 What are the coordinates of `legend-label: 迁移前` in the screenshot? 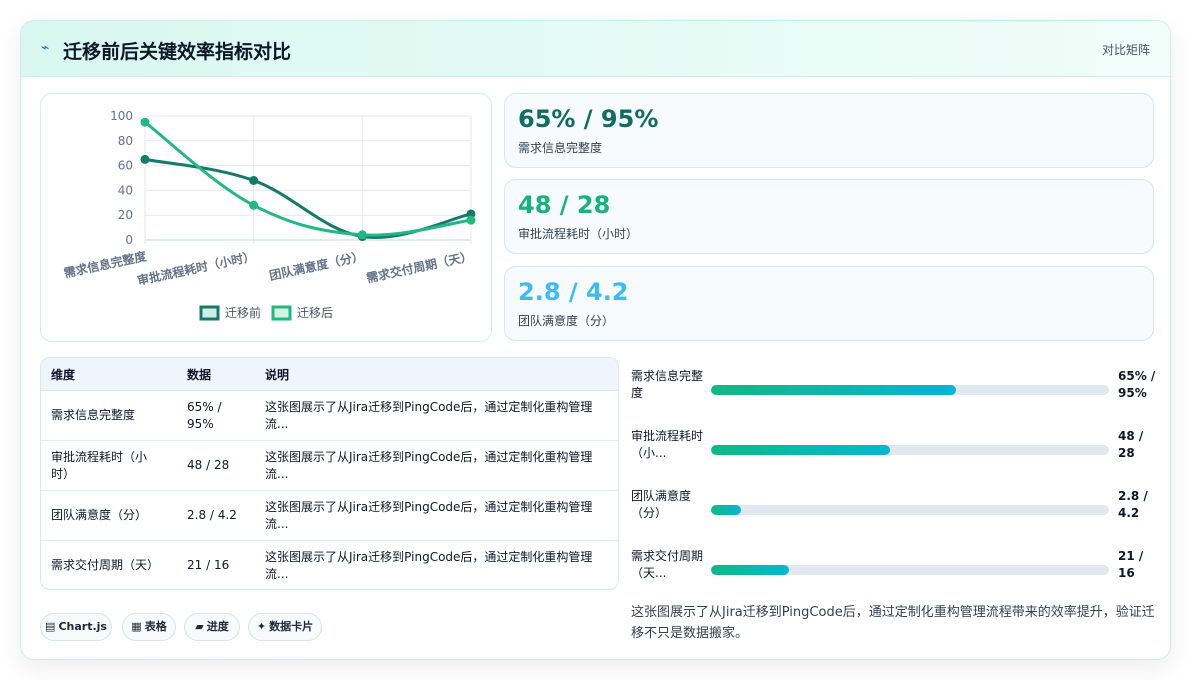 It's located at (243, 312).